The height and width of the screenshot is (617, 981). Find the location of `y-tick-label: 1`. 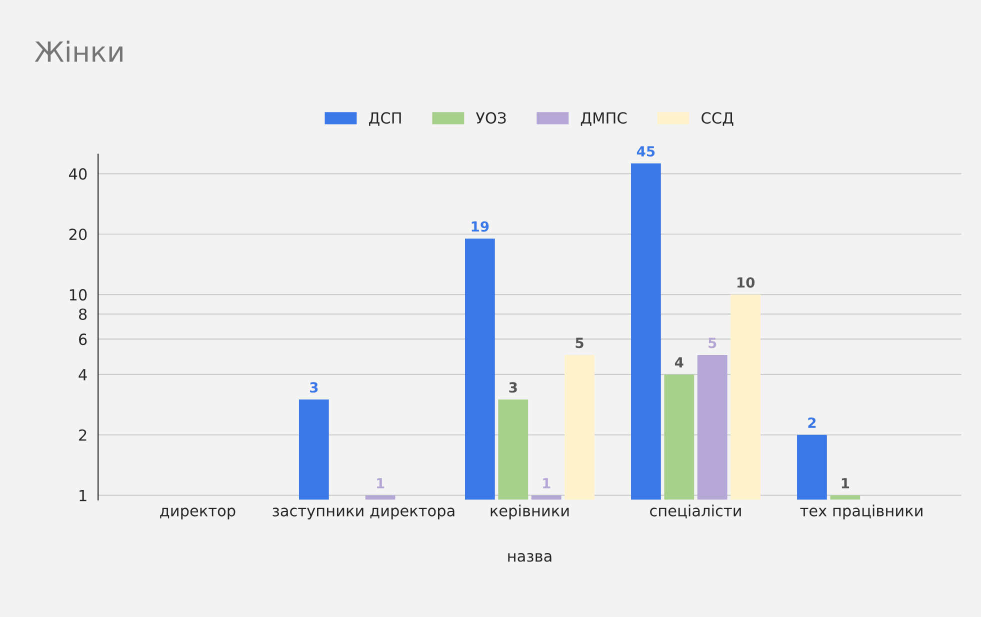

y-tick-label: 1 is located at coordinates (83, 496).